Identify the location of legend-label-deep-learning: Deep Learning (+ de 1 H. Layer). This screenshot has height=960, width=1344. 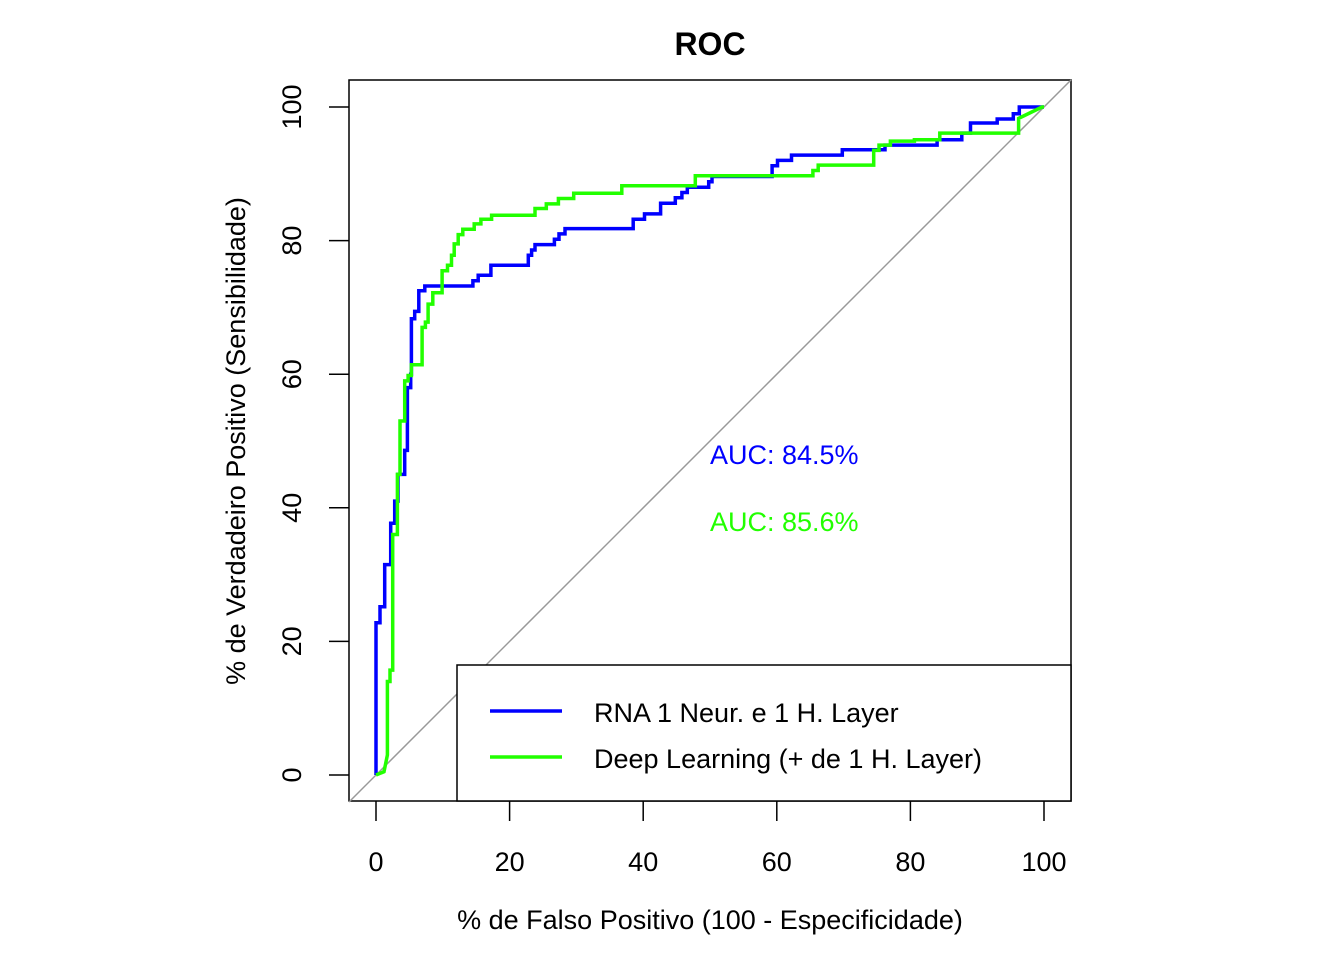
(788, 759).